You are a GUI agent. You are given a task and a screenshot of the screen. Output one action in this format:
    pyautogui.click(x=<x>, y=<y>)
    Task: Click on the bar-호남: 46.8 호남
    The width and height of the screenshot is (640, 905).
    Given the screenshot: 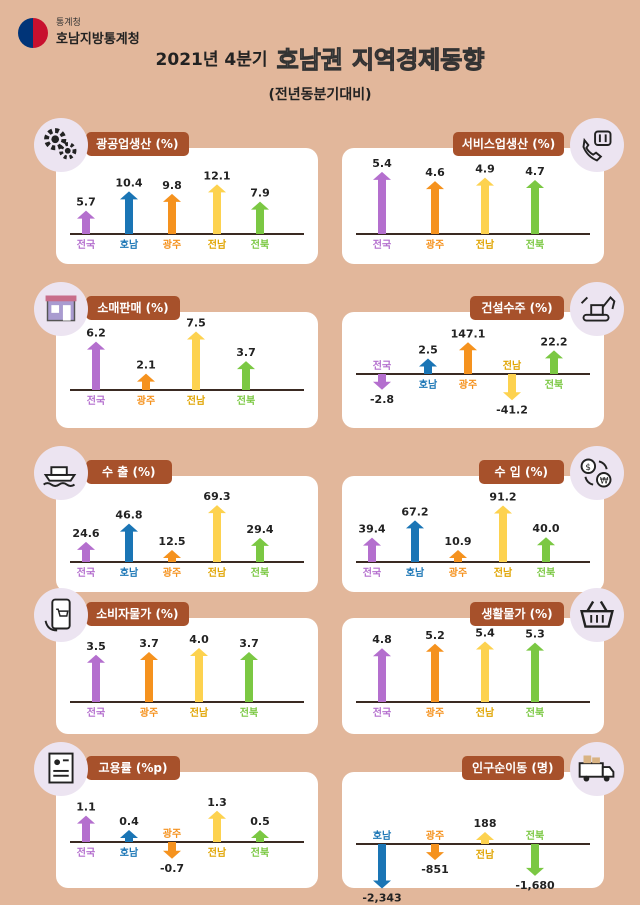 What is the action you would take?
    pyautogui.click(x=128, y=544)
    